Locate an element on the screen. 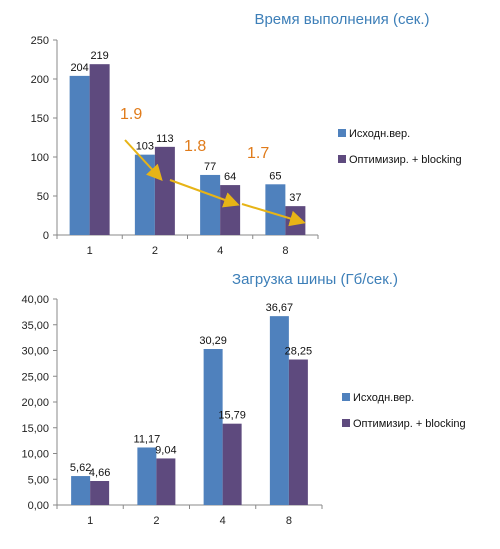 This screenshot has height=549, width=500. y-tick-label: 150 is located at coordinates (40, 119).